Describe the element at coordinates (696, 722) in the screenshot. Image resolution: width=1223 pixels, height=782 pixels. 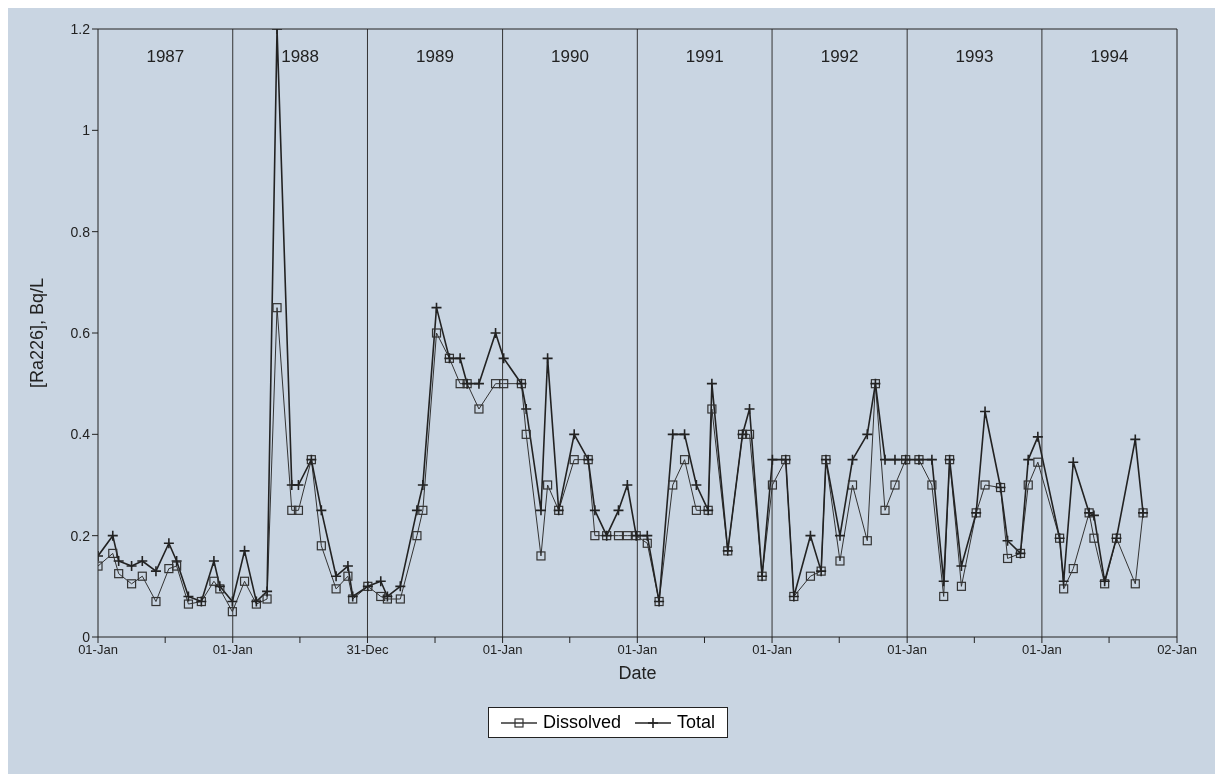
I see `legend-label: Total` at that location.